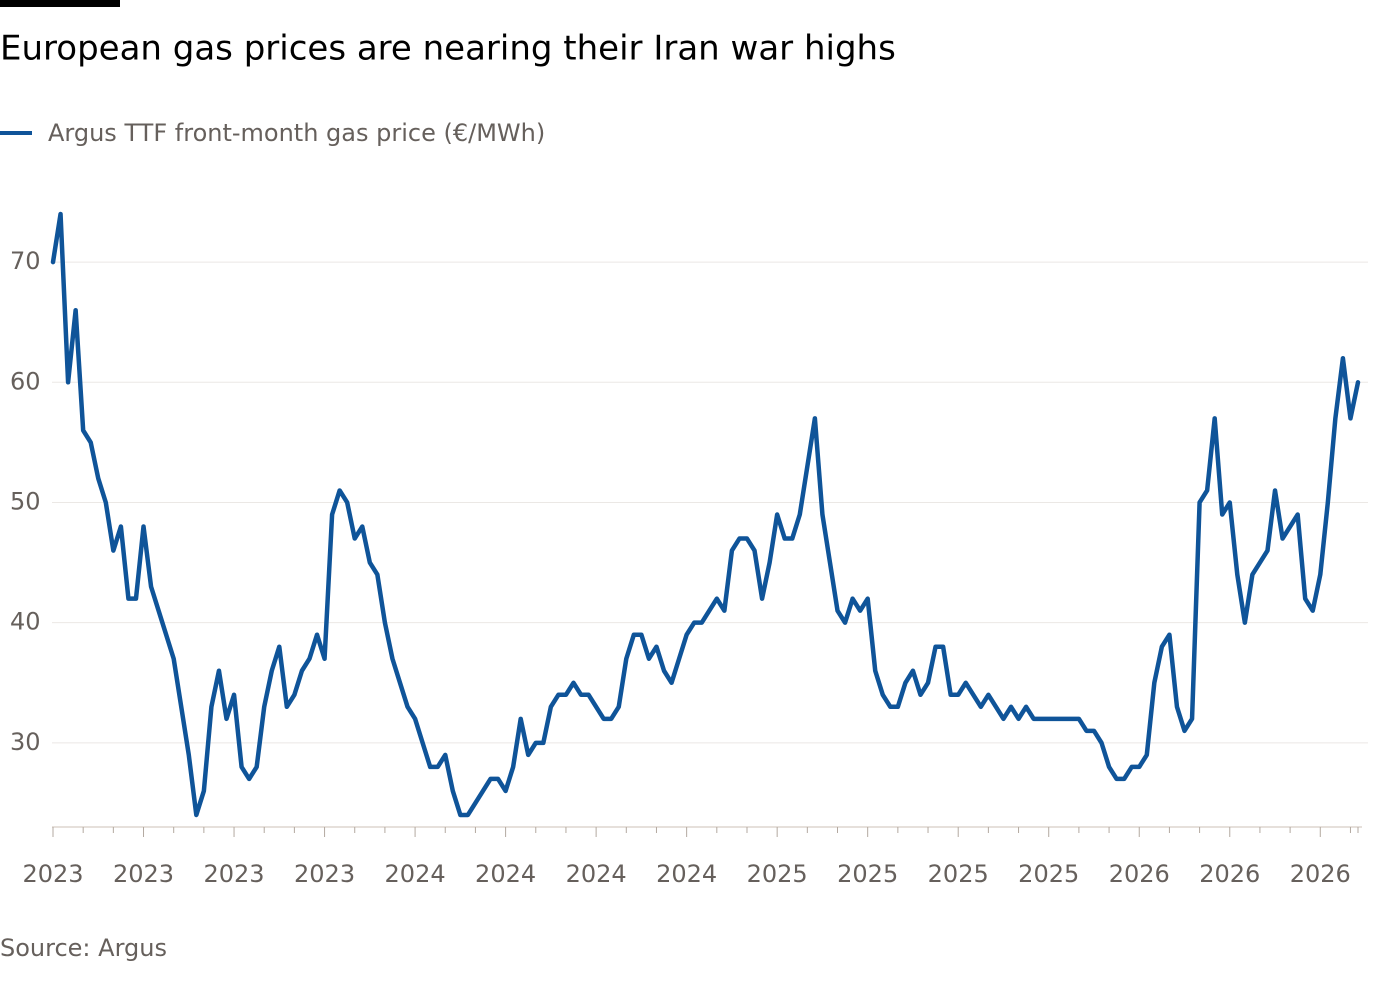 The width and height of the screenshot is (1400, 1000). I want to click on source: Source: Argus, so click(83, 948).